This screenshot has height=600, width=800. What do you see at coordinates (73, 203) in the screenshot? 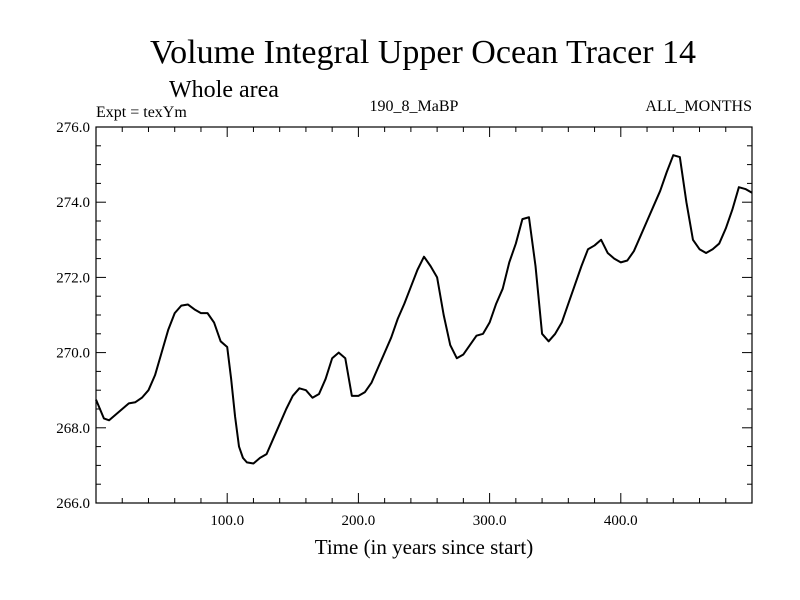
I see `y-tick-label: 274.0` at bounding box center [73, 203].